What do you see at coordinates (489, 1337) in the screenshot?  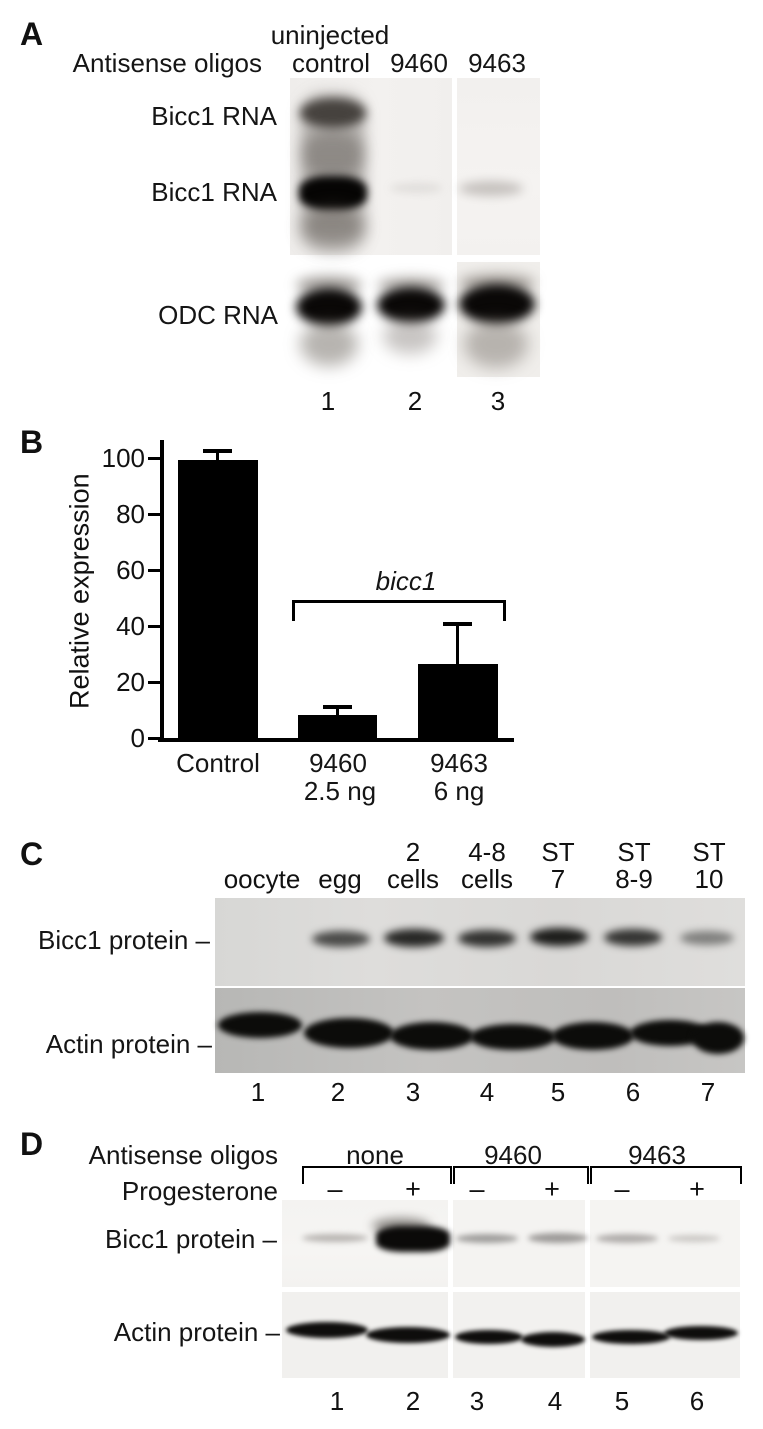 I see `panel-d-actin-band-lane3` at bounding box center [489, 1337].